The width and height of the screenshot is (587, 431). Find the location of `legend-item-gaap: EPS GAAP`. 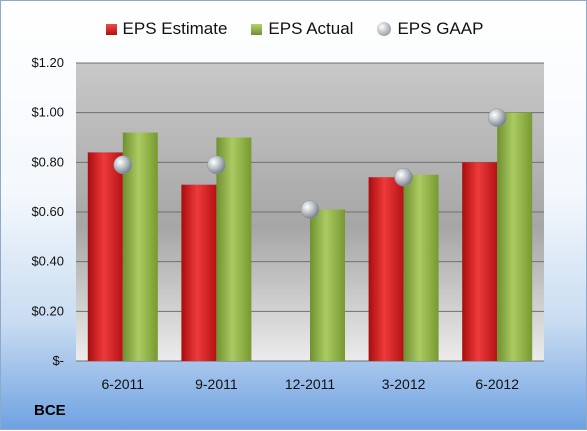

legend-item-gaap: EPS GAAP is located at coordinates (430, 29).